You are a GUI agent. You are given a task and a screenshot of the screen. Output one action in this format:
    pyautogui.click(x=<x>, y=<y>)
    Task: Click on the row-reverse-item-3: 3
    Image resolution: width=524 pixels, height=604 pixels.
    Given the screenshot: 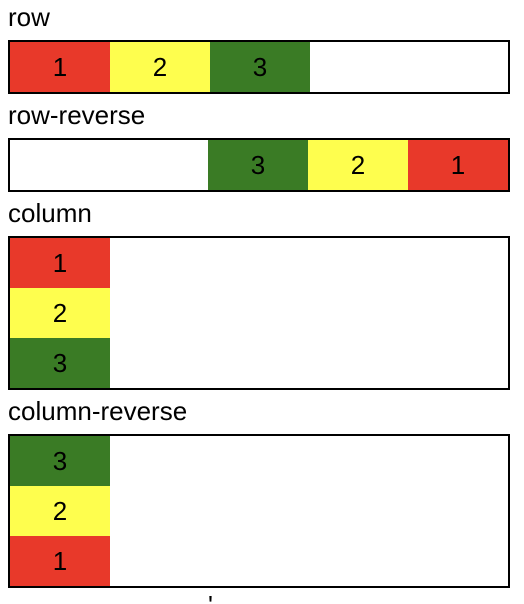 What is the action you would take?
    pyautogui.click(x=258, y=165)
    